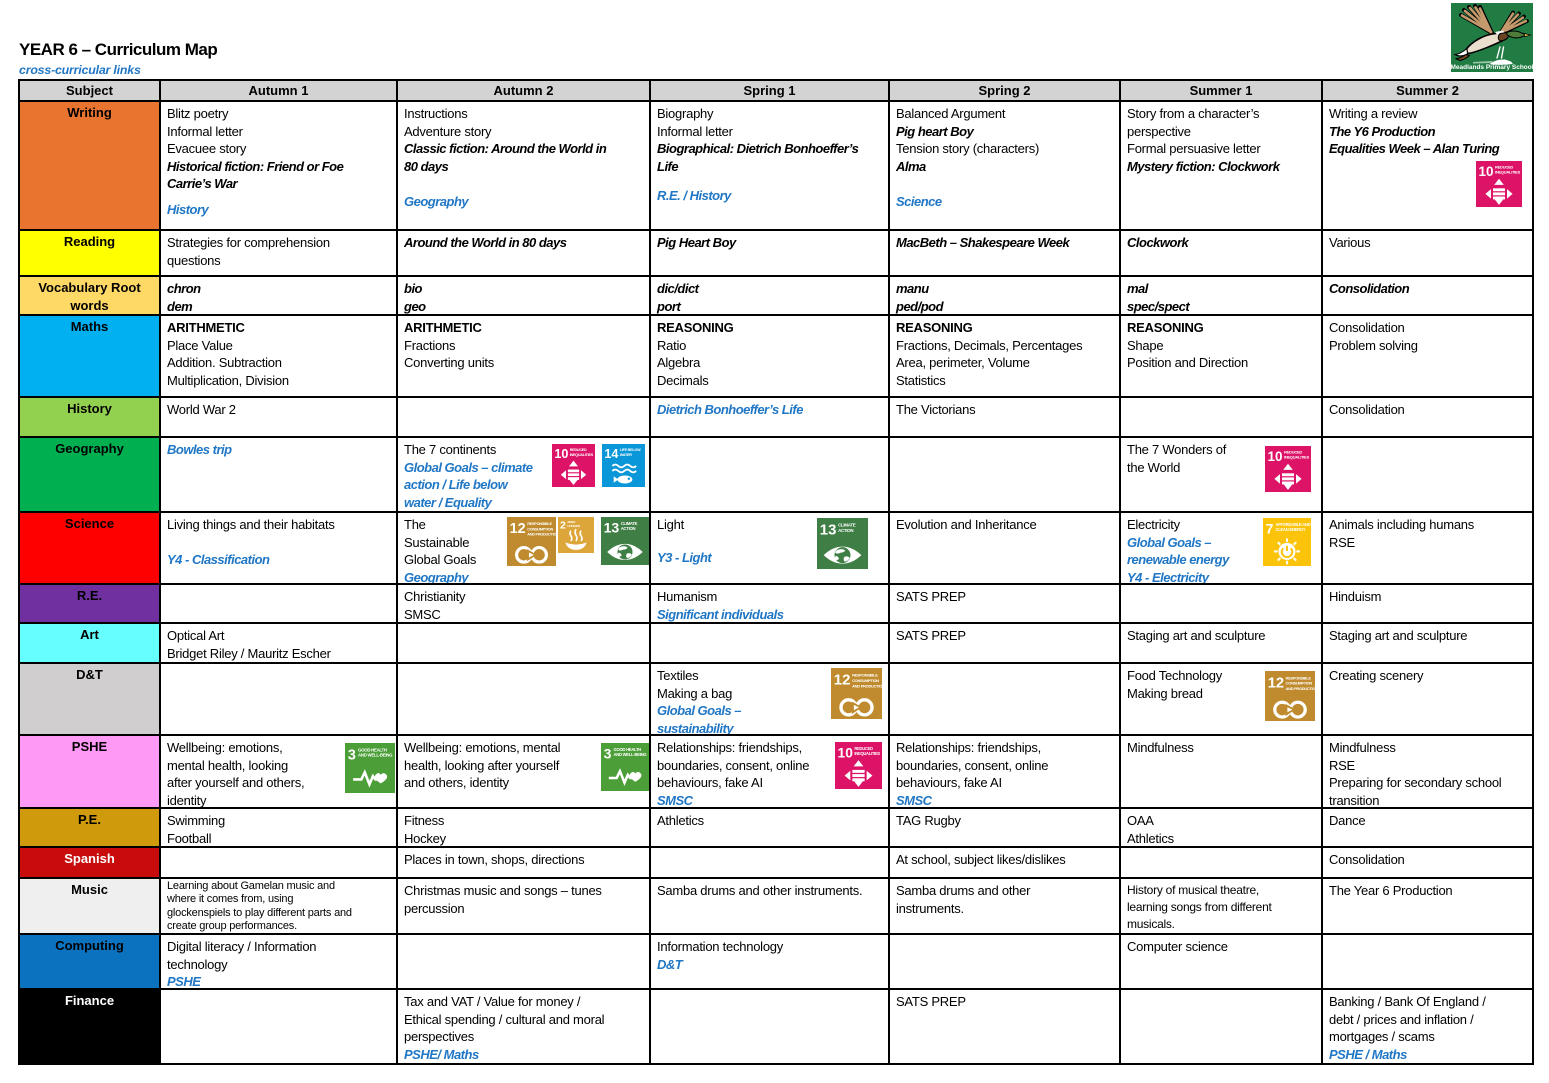  What do you see at coordinates (611, 454) in the screenshot?
I see `svg-text: 14` at bounding box center [611, 454].